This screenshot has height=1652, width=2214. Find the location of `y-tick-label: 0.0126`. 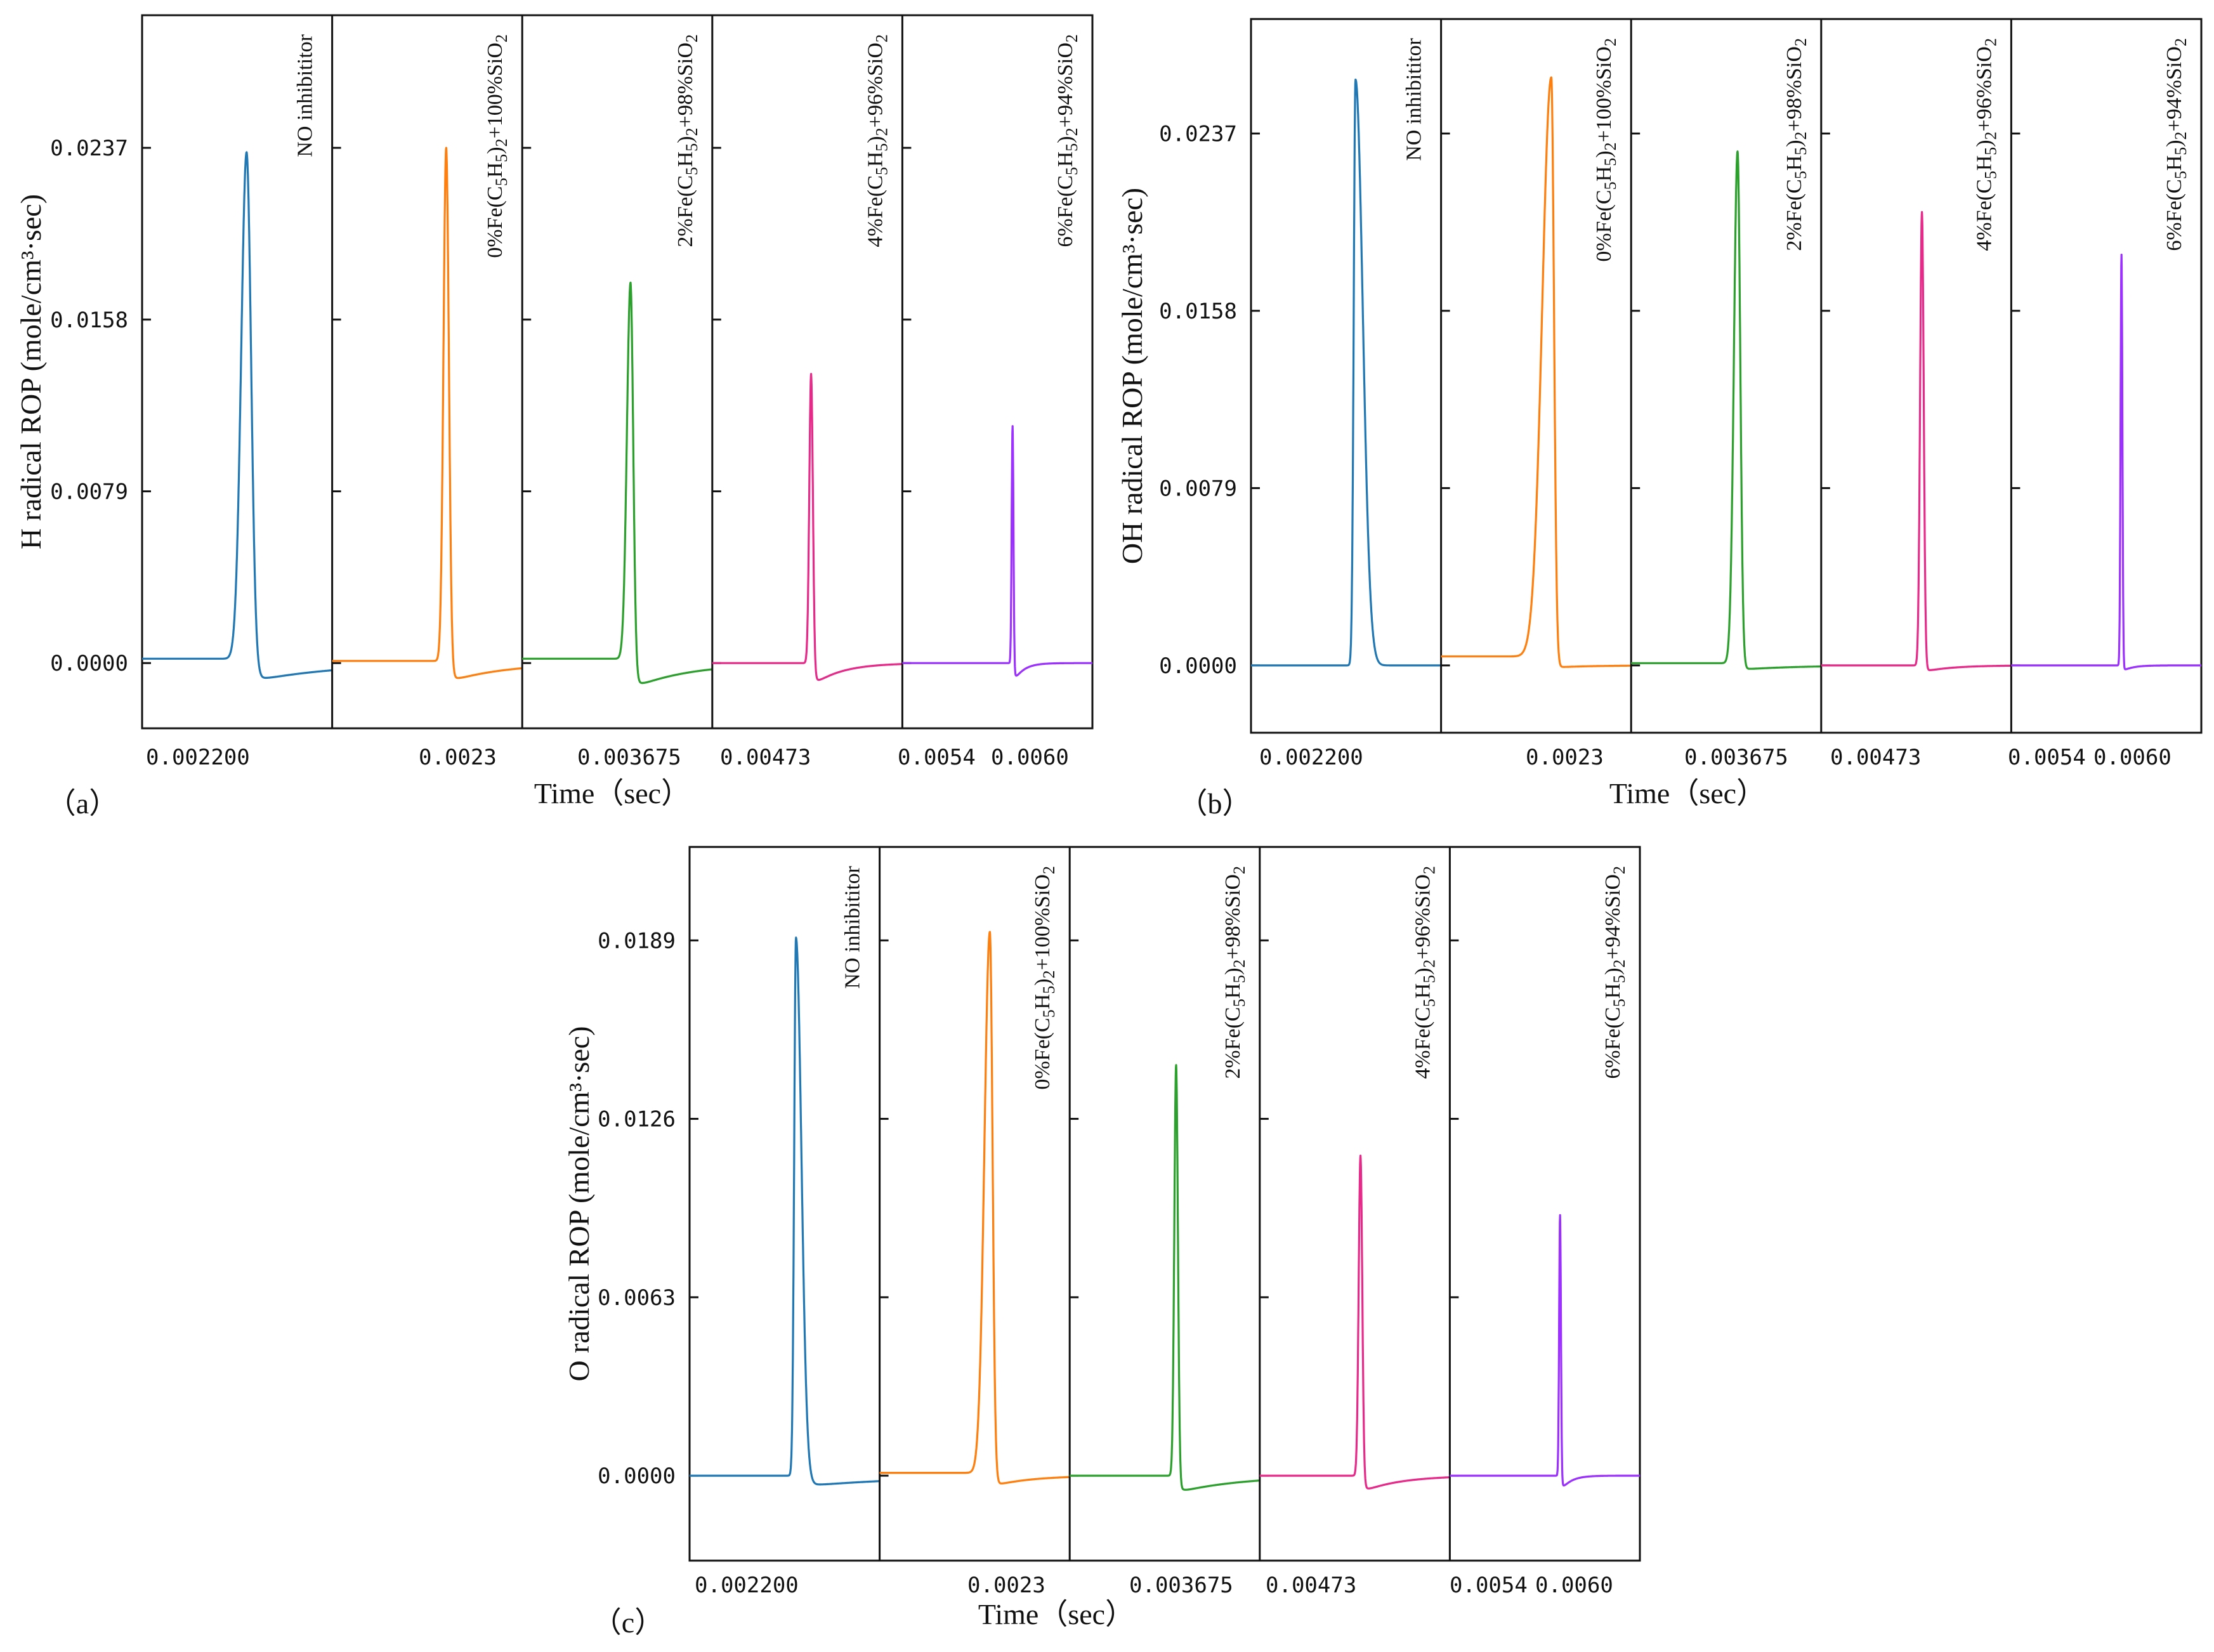

y-tick-label: 0.0126 is located at coordinates (637, 1119).